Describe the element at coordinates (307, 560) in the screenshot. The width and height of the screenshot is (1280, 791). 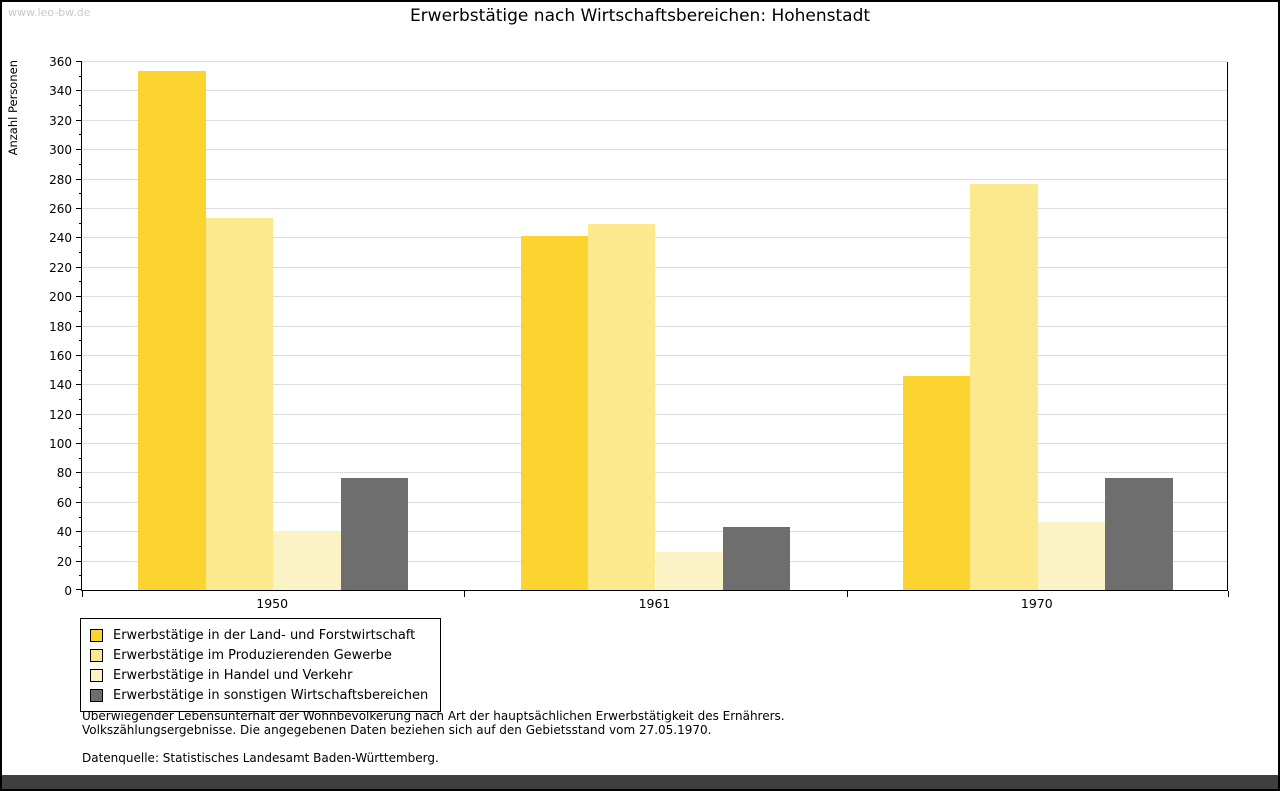
I see `bar-1950-series3` at that location.